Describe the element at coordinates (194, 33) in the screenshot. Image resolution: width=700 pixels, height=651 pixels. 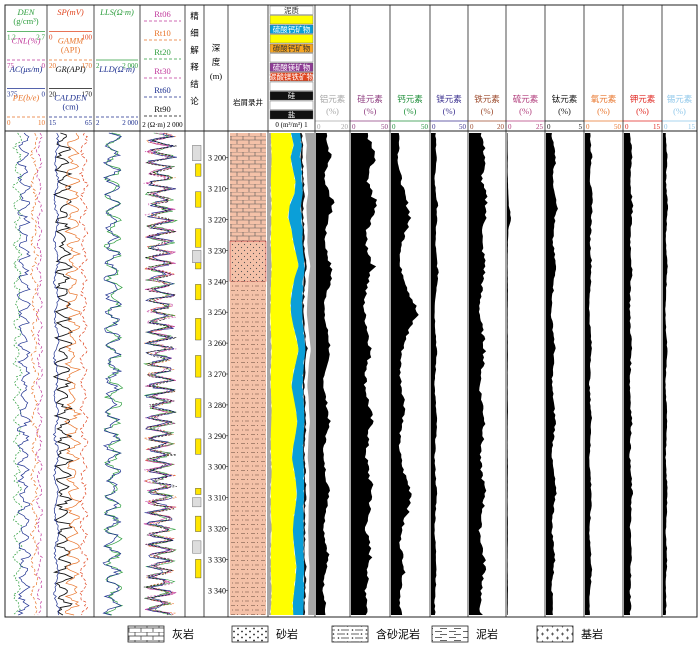
I see `interp-header-char-1: 细` at that location.